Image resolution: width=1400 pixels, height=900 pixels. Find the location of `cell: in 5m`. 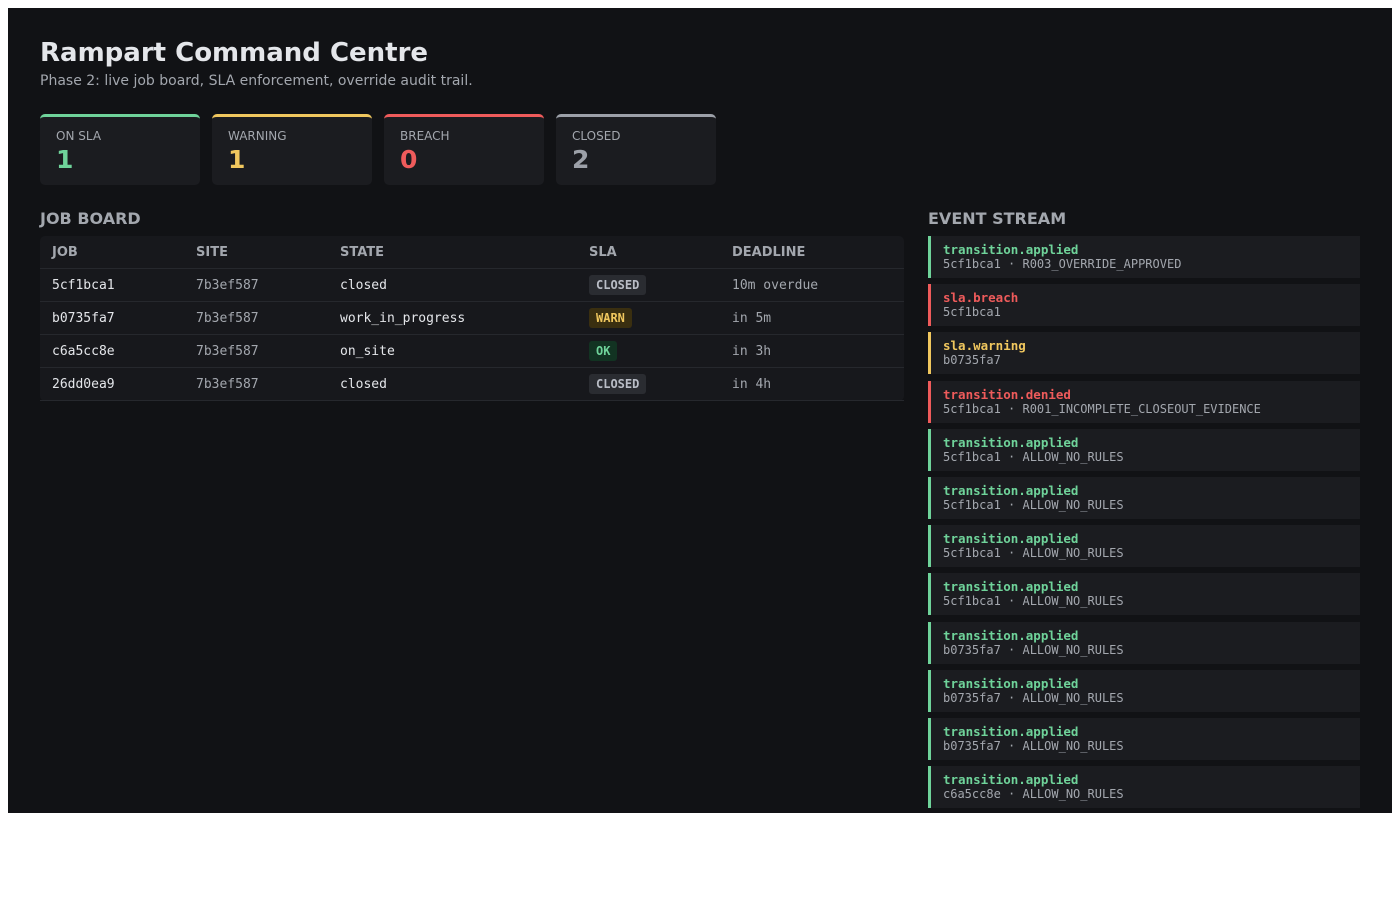

cell: in 5m is located at coordinates (752, 318).